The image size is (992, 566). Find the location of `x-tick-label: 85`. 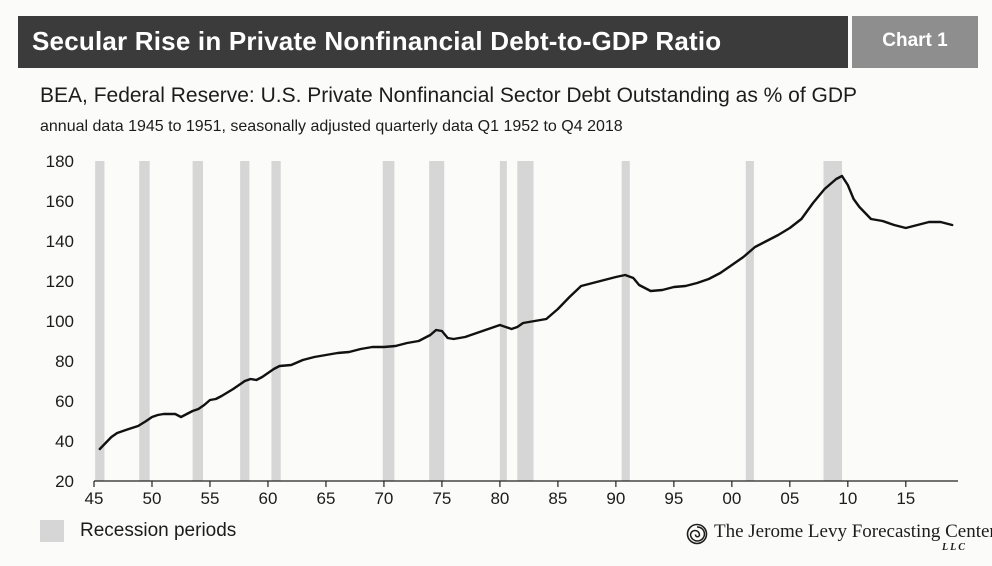

x-tick-label: 85 is located at coordinates (557, 498).